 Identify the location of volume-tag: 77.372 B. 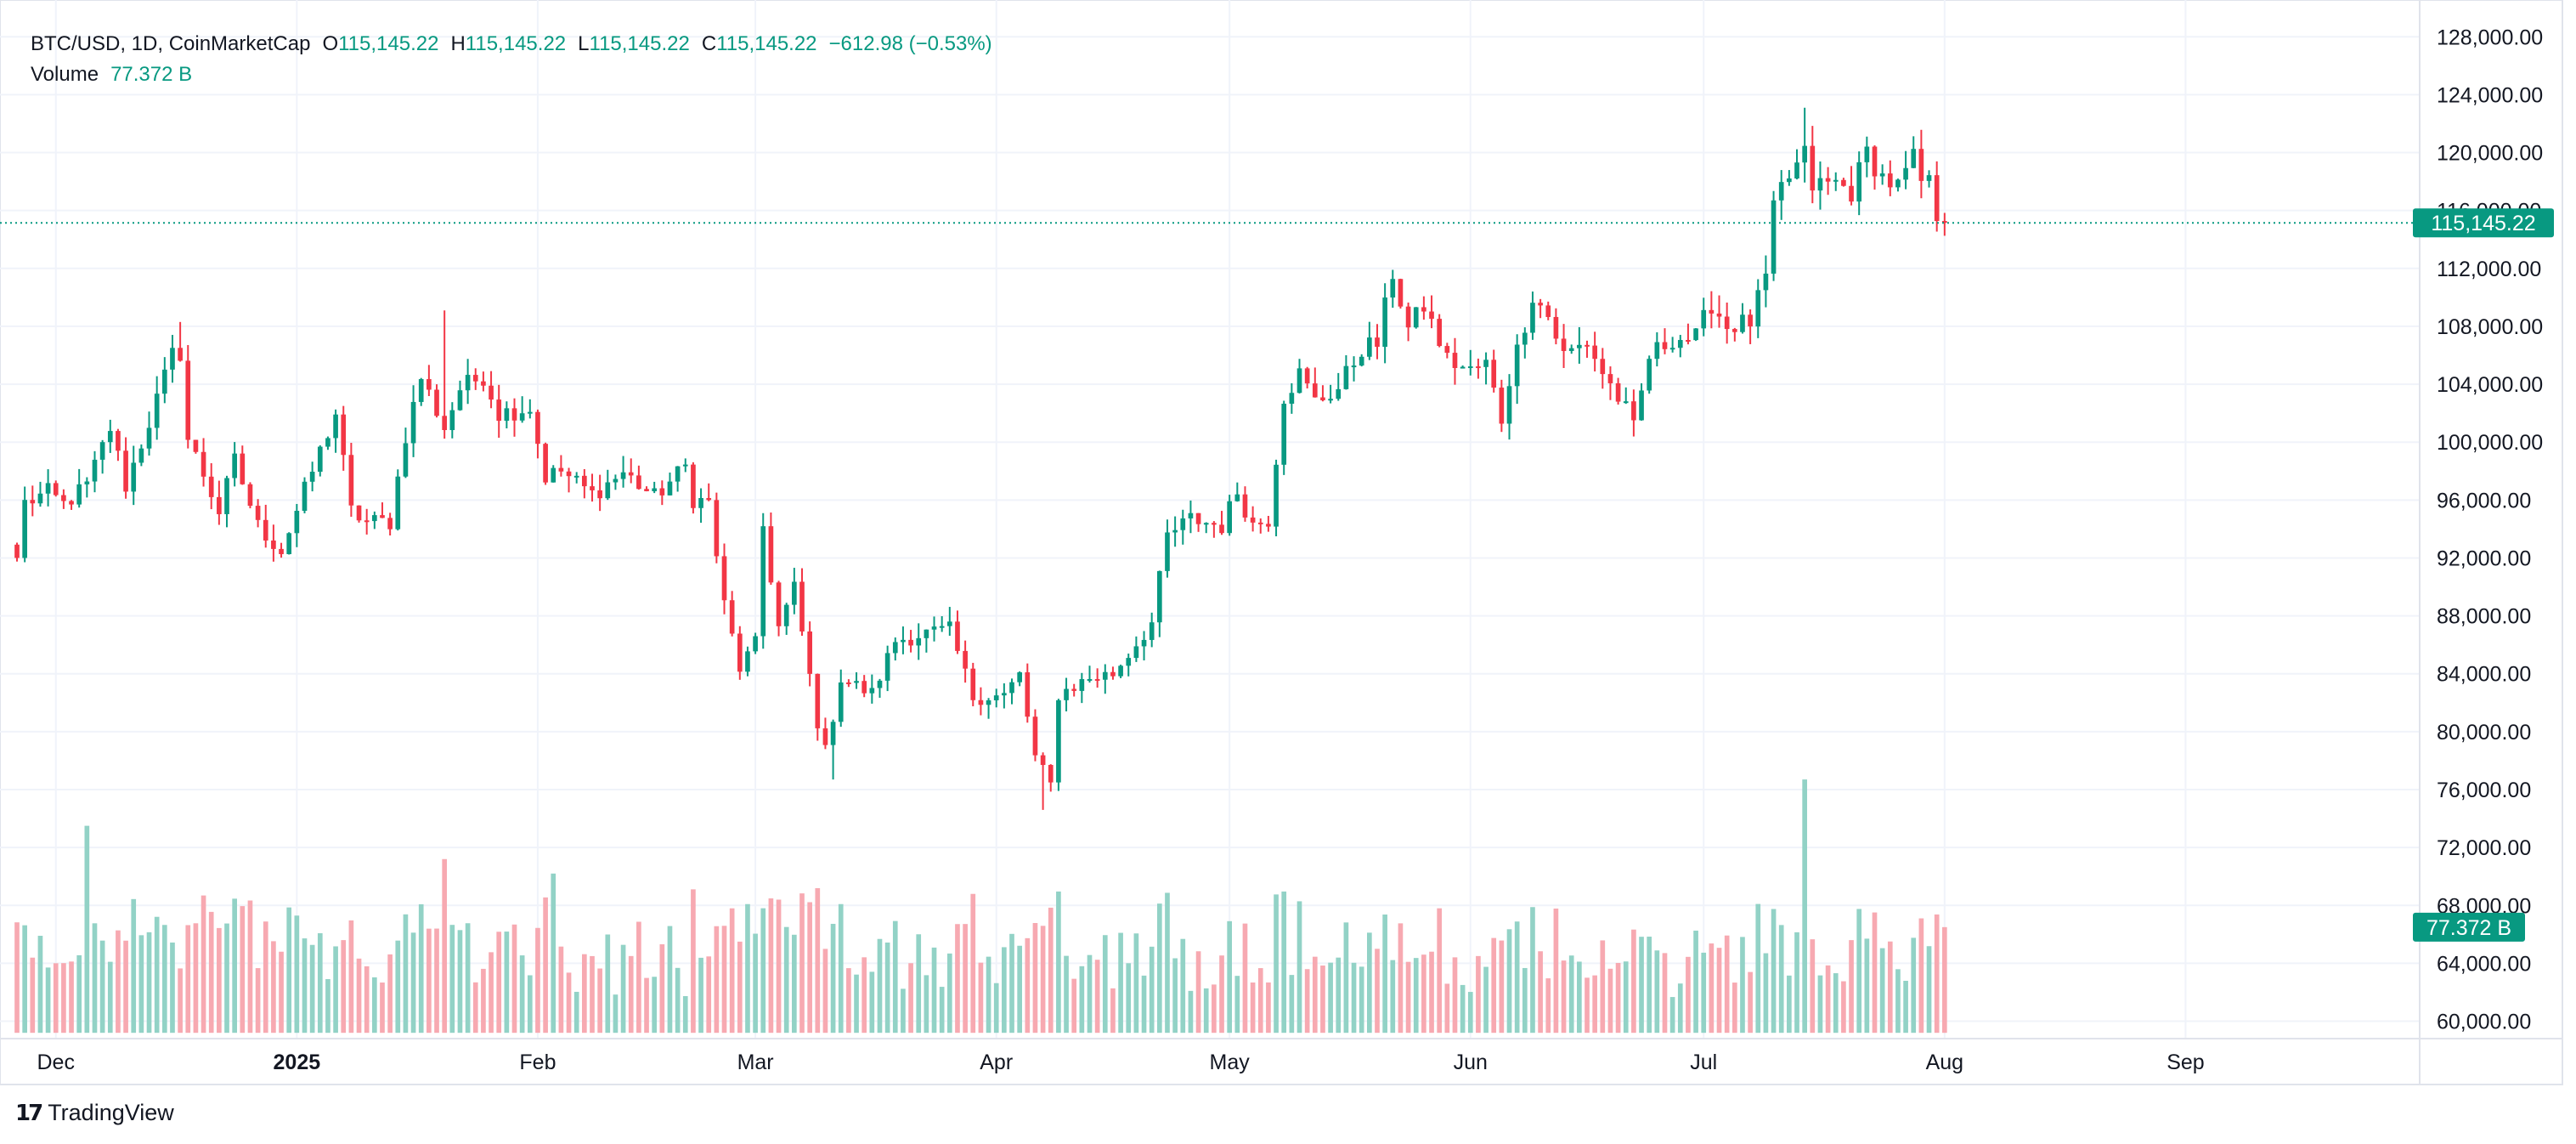
(2468, 928).